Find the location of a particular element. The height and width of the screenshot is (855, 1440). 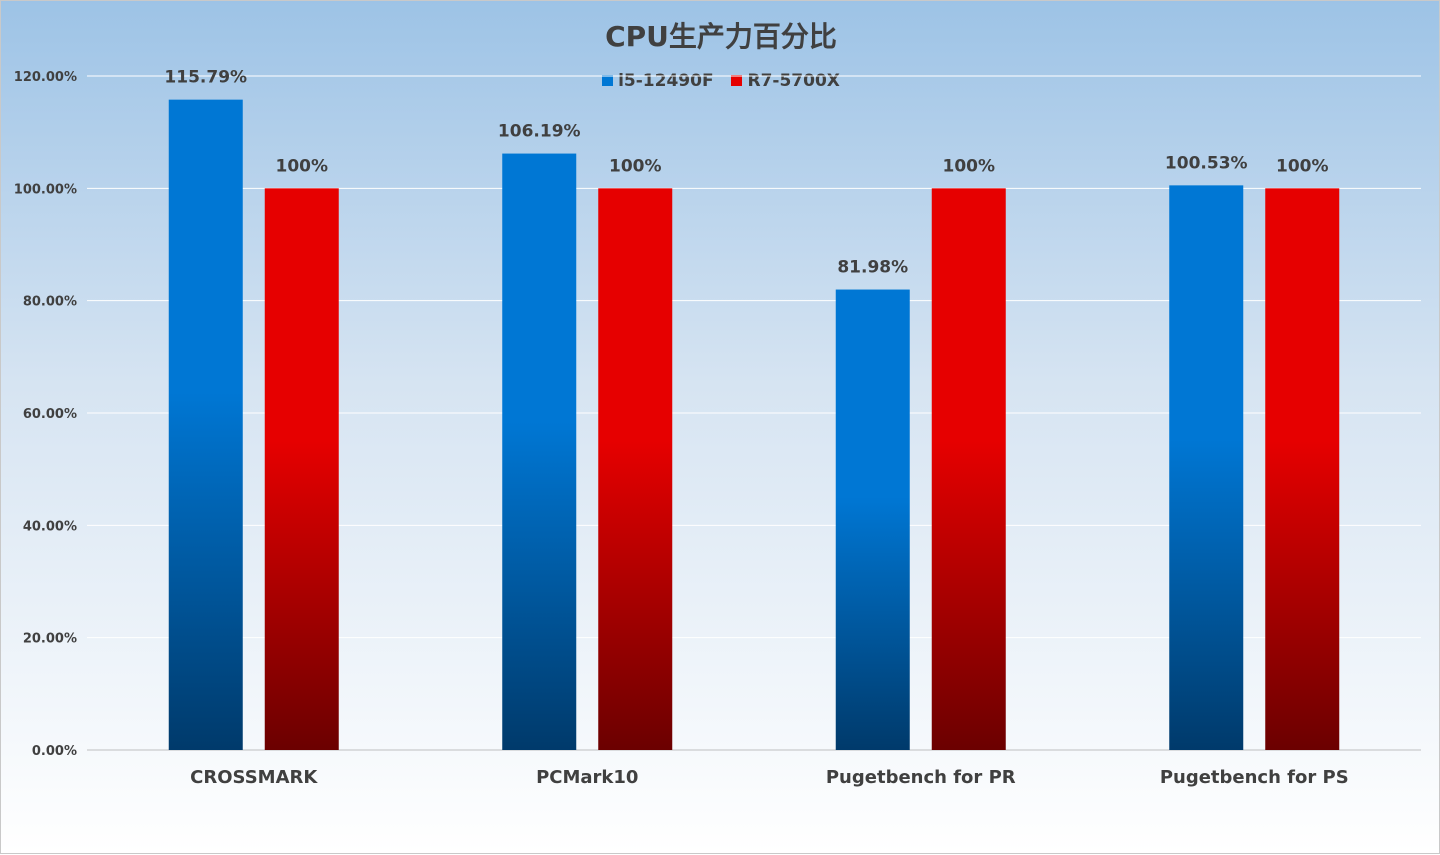

chart-title: CPU生产力百分比 is located at coordinates (721, 36).